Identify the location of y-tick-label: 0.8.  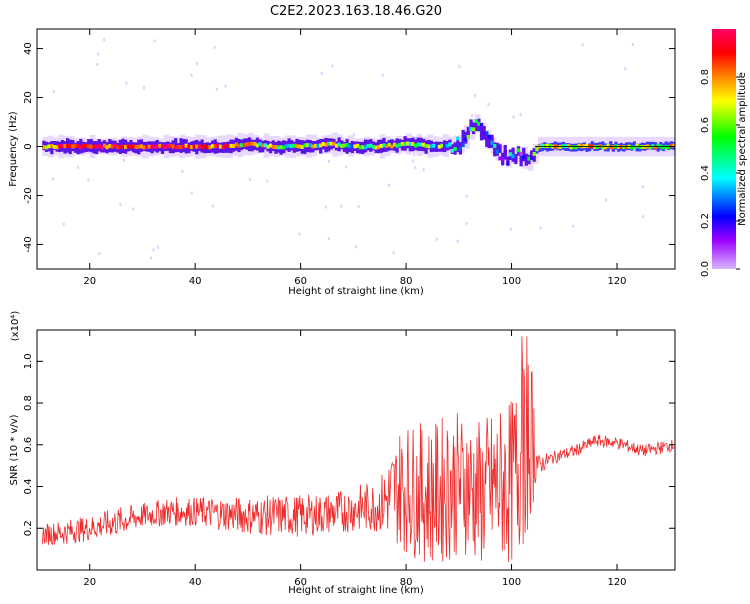
(28, 403).